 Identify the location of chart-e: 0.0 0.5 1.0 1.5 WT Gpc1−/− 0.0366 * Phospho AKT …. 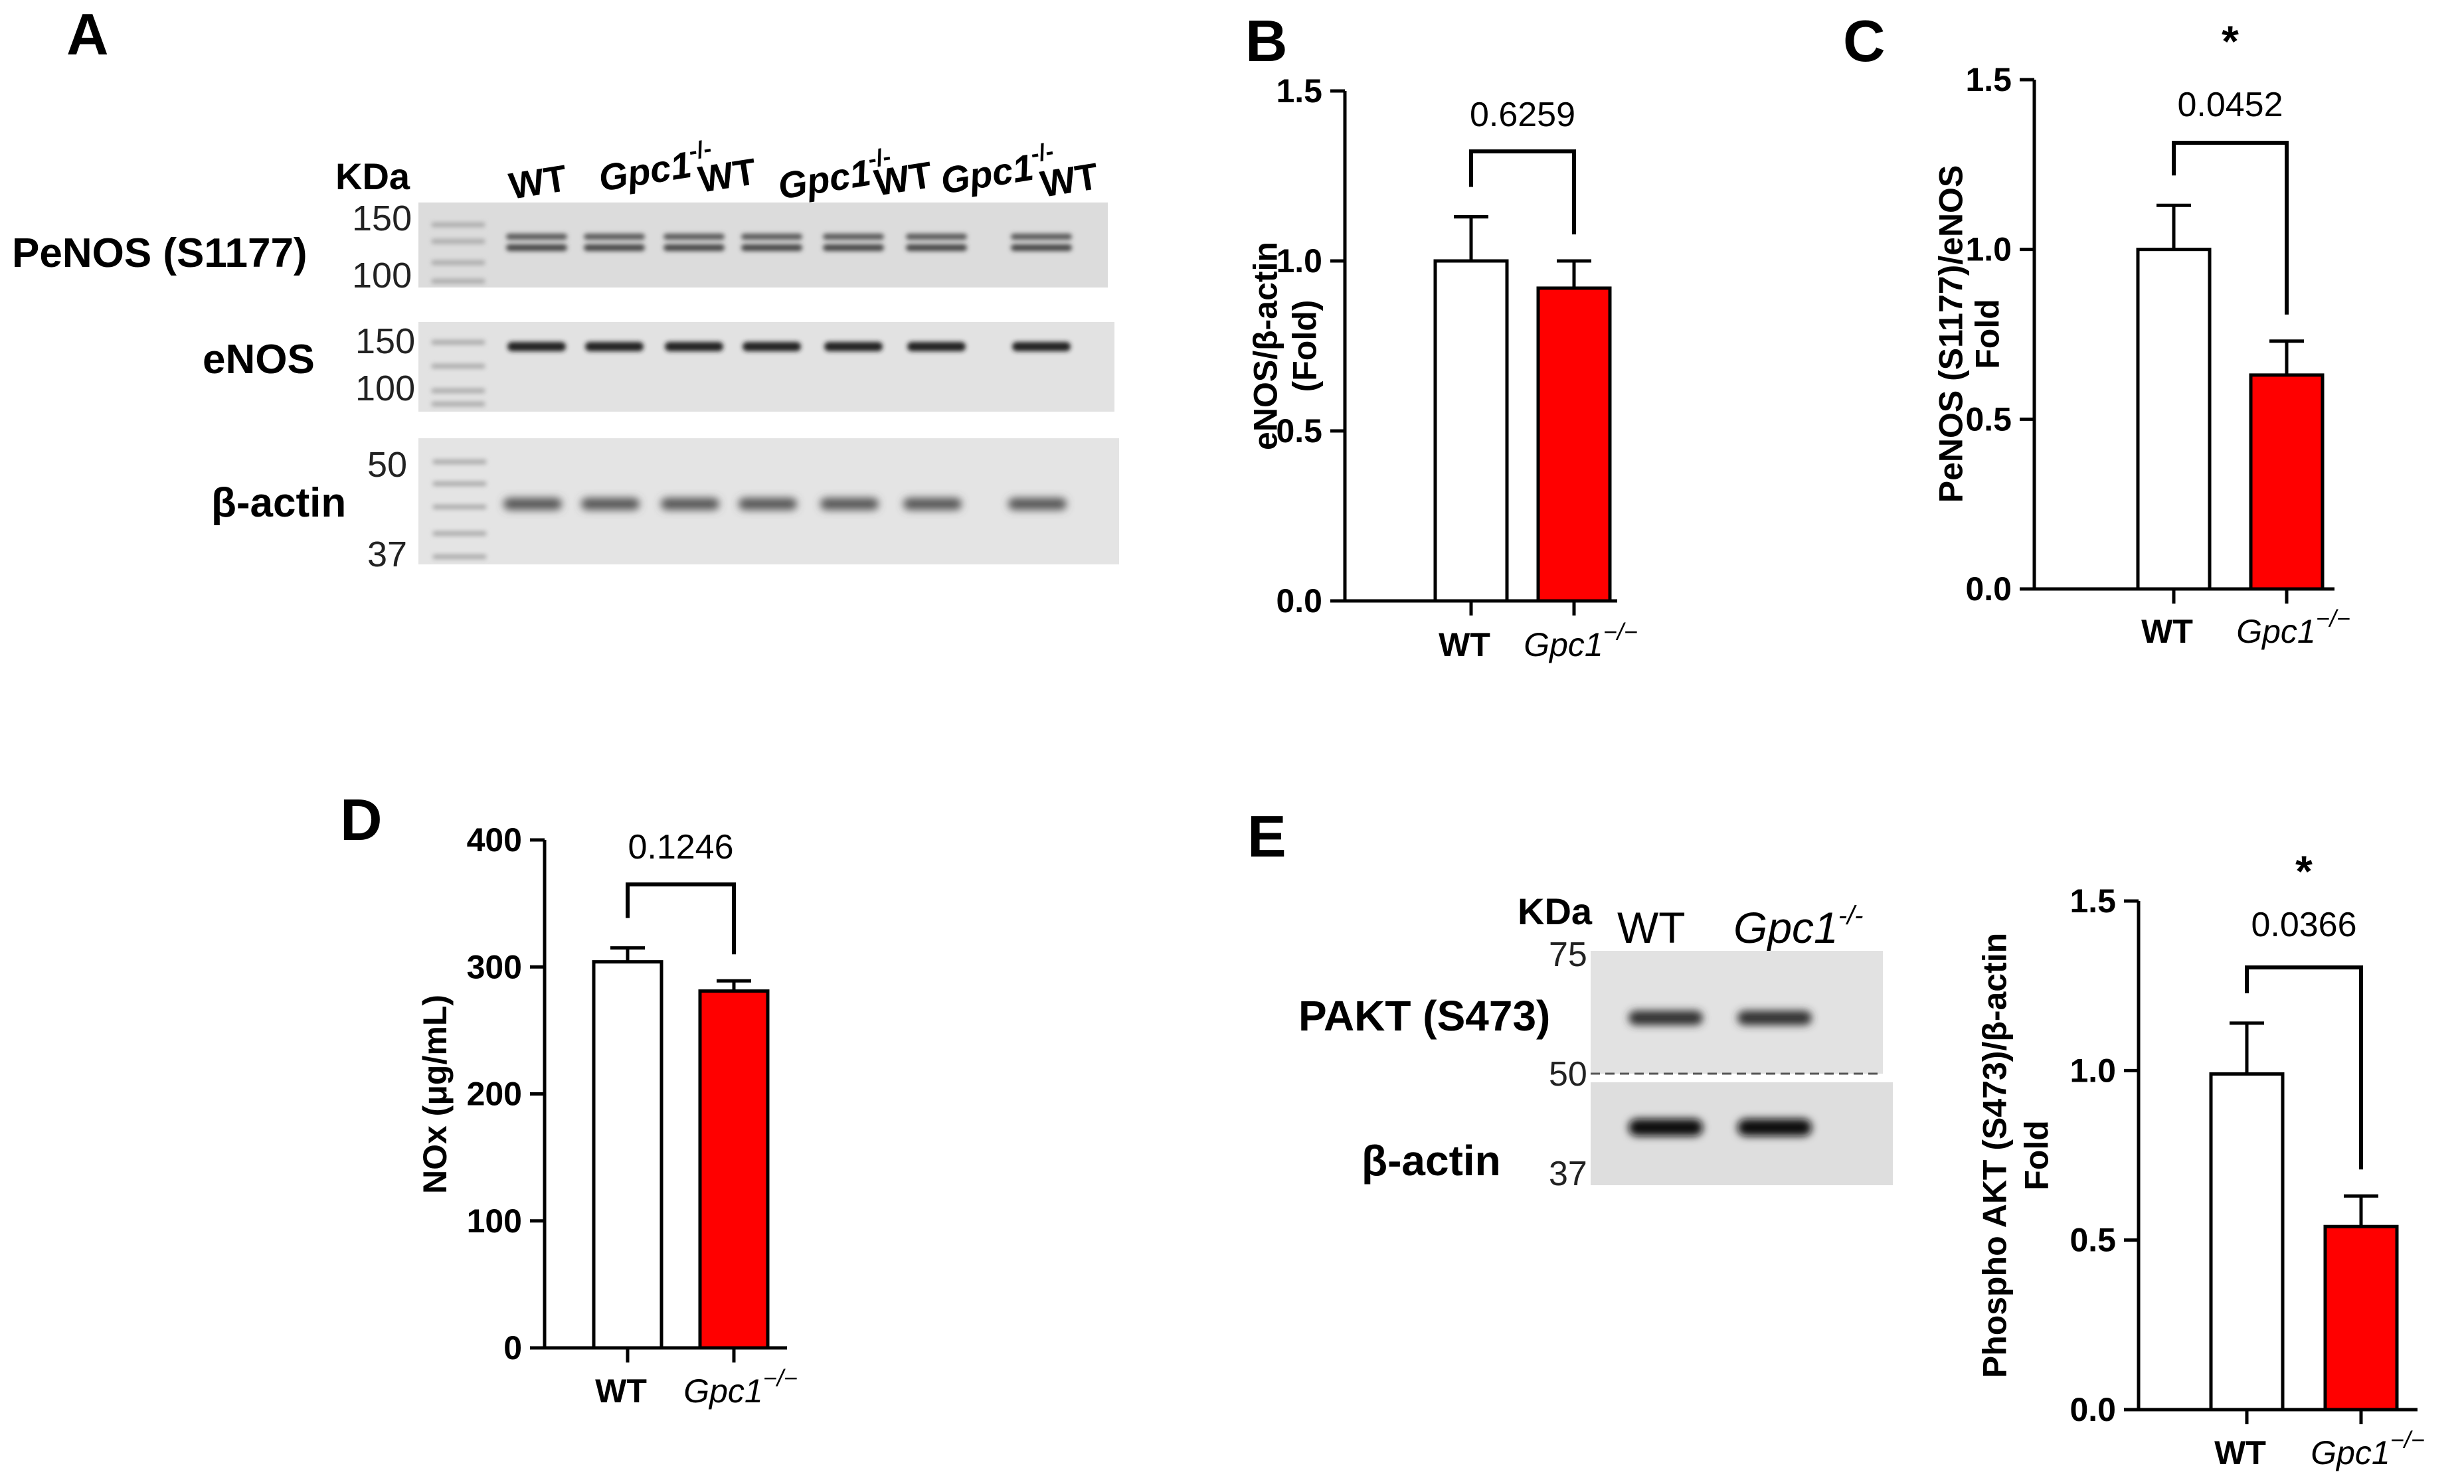
(2201, 1159).